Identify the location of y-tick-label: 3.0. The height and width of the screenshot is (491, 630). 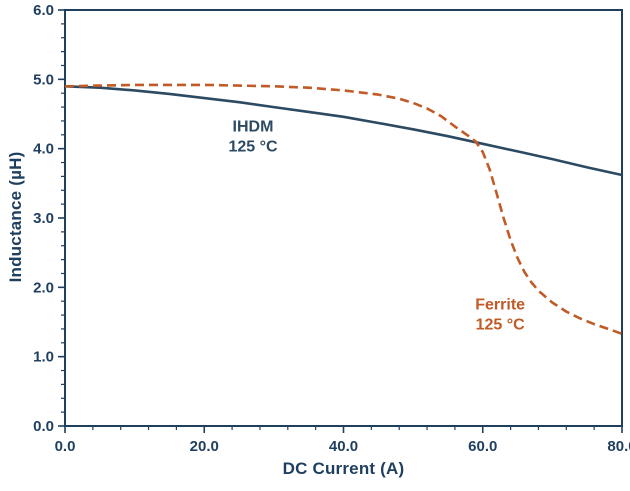
(43, 218).